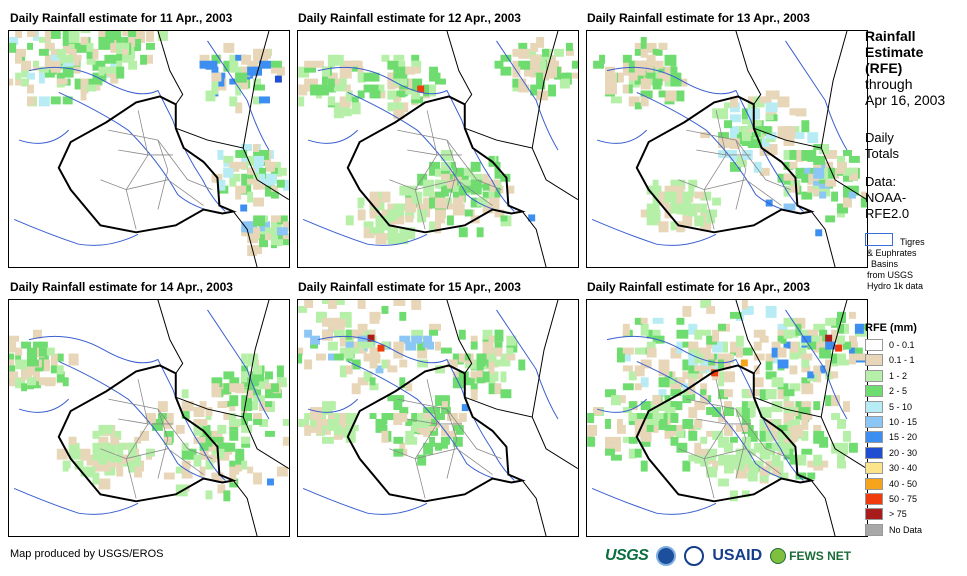 The width and height of the screenshot is (967, 576). What do you see at coordinates (895, 286) in the screenshot?
I see `basin-line5: Hydro 1k data` at bounding box center [895, 286].